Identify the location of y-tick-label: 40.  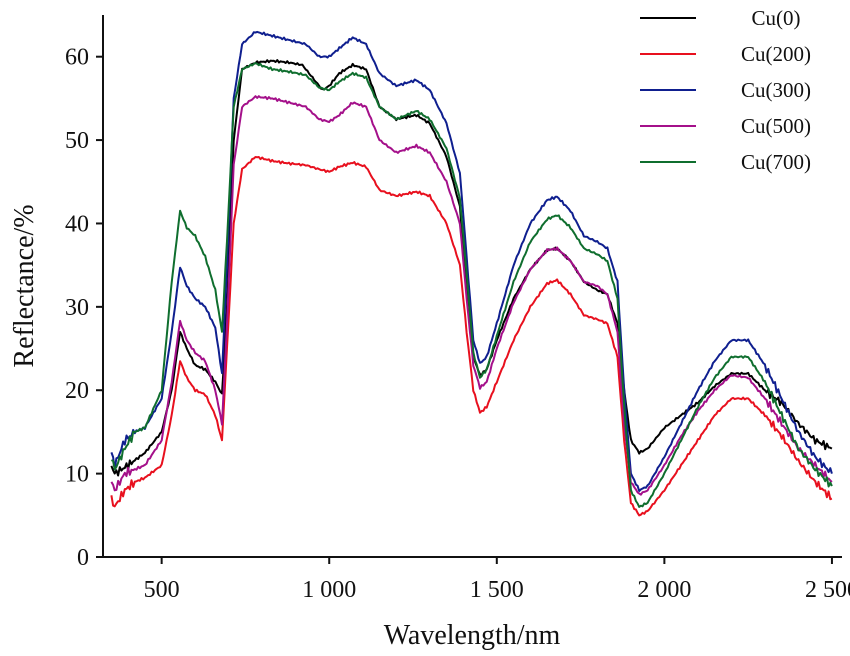
(77, 224).